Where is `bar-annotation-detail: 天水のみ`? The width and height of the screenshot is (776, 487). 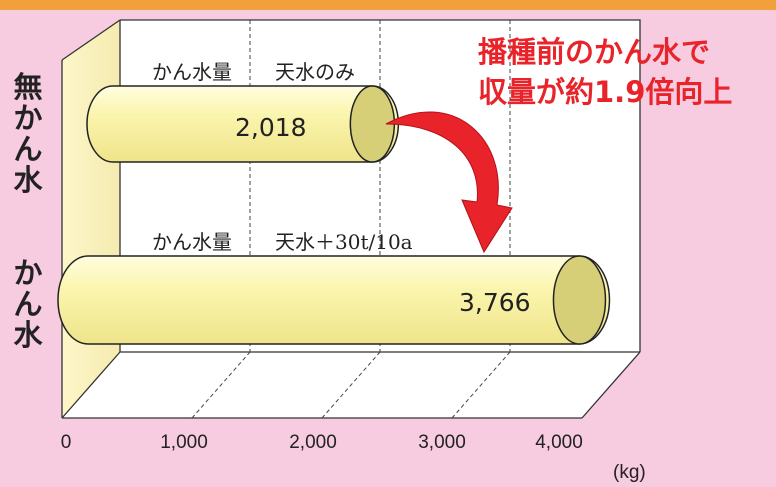 bar-annotation-detail: 天水のみ is located at coordinates (315, 72).